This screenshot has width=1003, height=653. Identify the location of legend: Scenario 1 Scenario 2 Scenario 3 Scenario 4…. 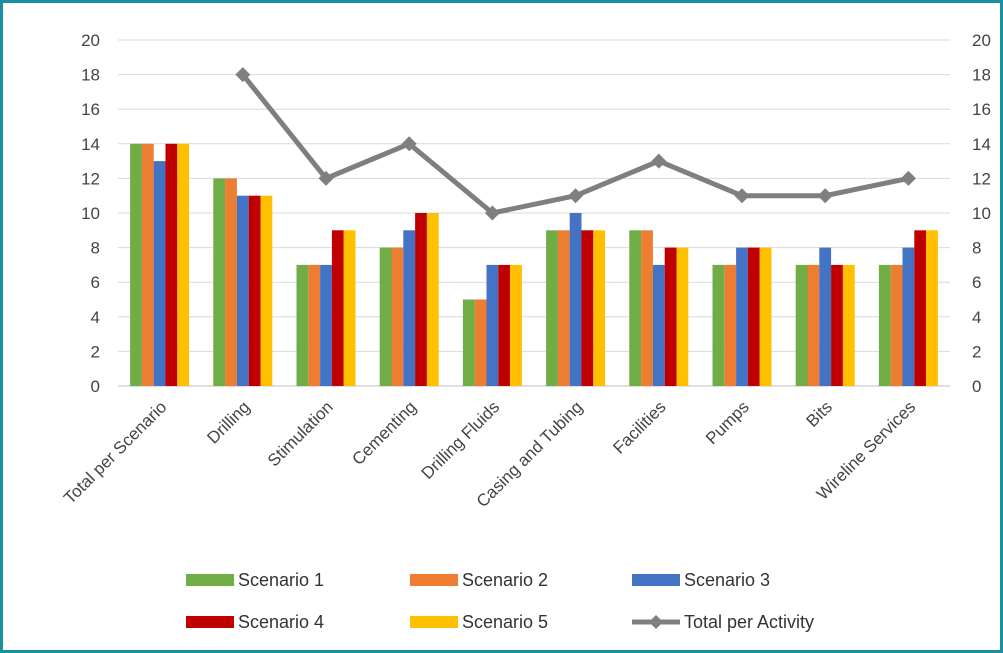
(500, 601).